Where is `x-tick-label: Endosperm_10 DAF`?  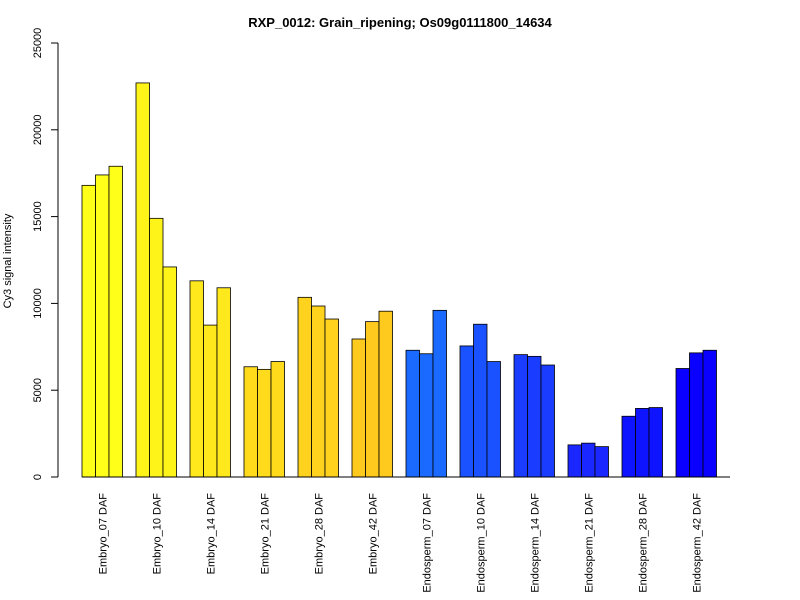
x-tick-label: Endosperm_10 DAF is located at coordinates (481, 543).